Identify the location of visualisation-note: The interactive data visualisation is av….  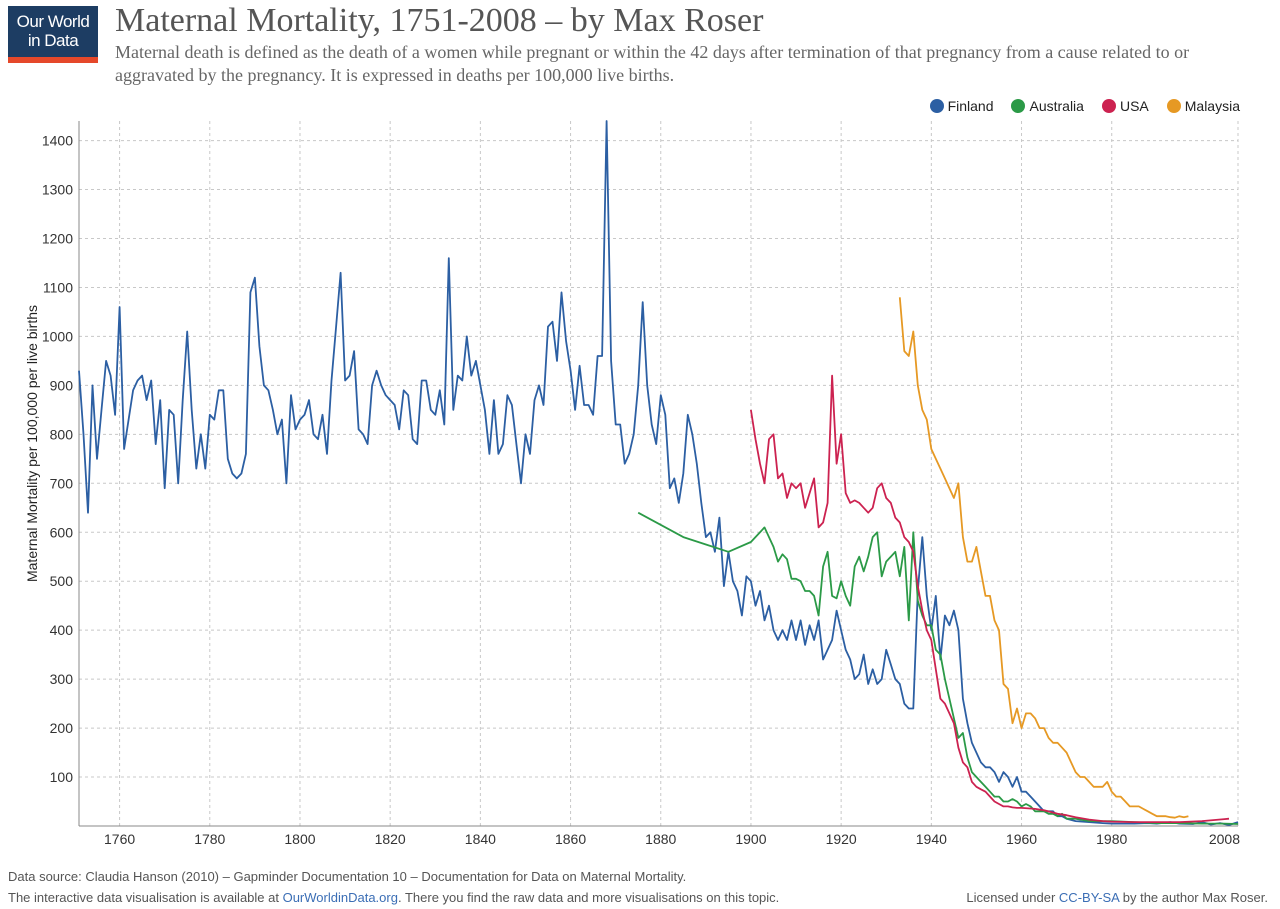
(393, 897).